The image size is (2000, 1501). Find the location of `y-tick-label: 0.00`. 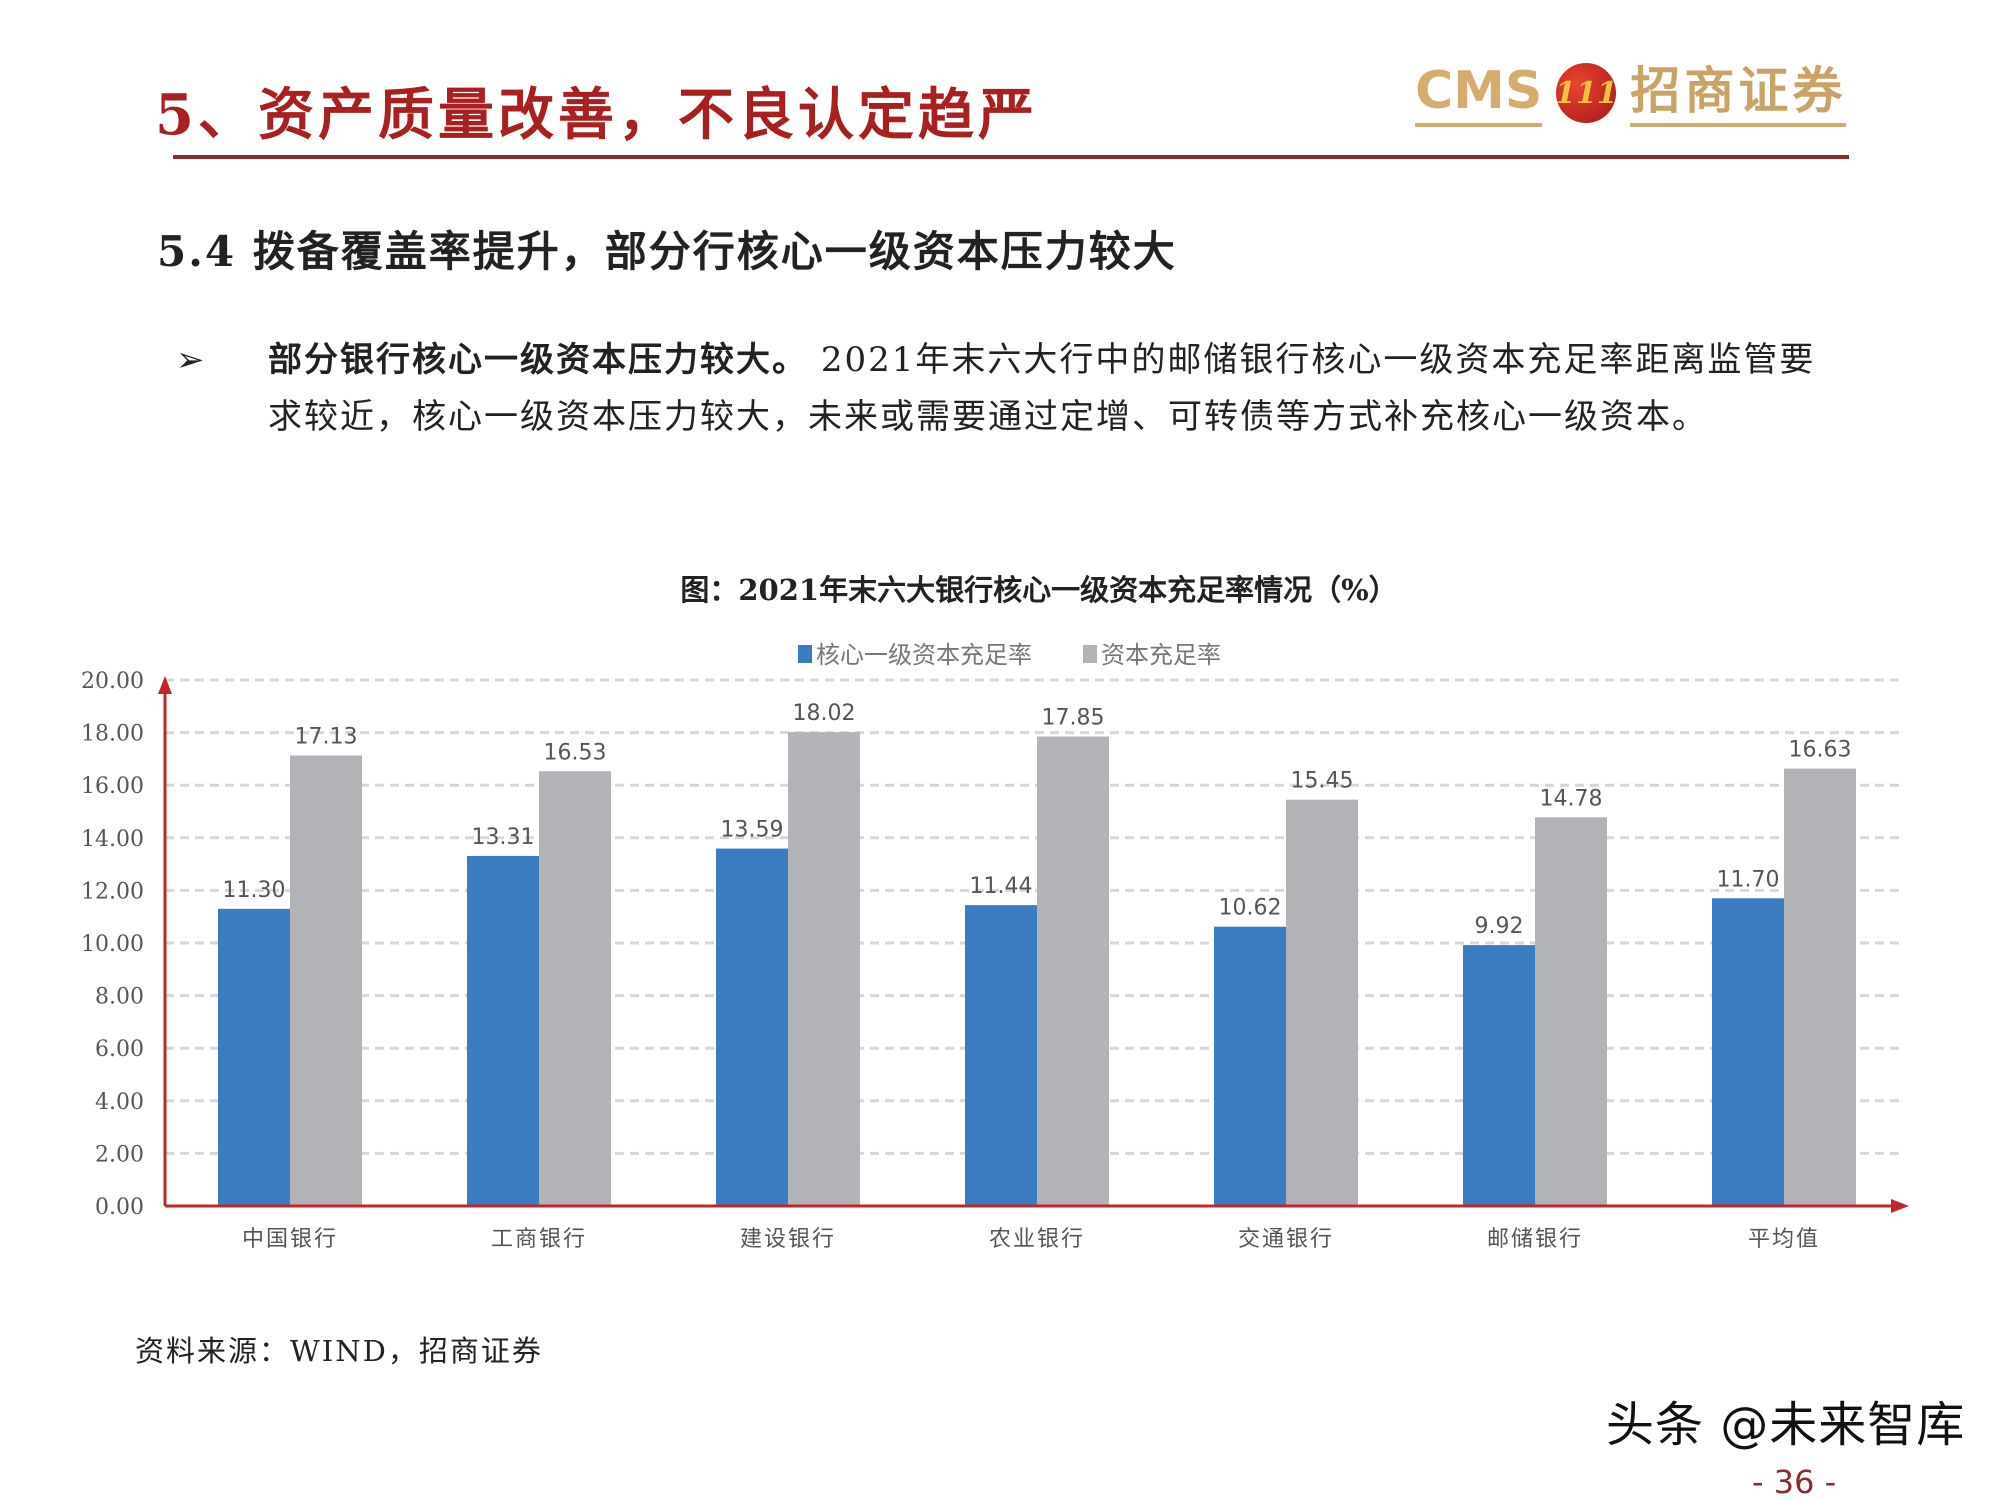

y-tick-label: 0.00 is located at coordinates (119, 1207).